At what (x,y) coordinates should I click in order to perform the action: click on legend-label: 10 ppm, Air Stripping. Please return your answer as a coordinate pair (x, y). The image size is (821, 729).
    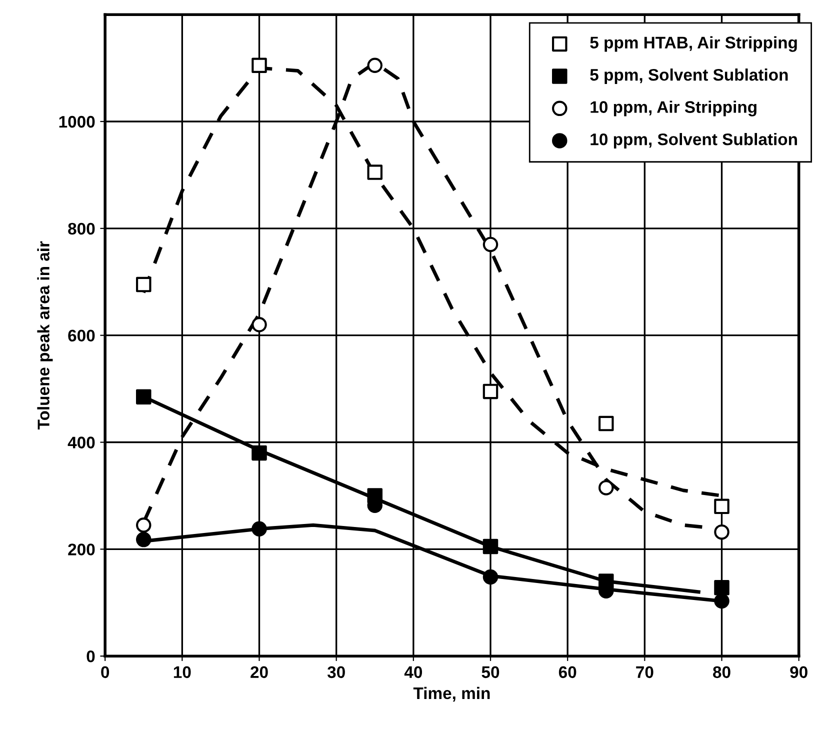
    Looking at the image, I should click on (673, 108).